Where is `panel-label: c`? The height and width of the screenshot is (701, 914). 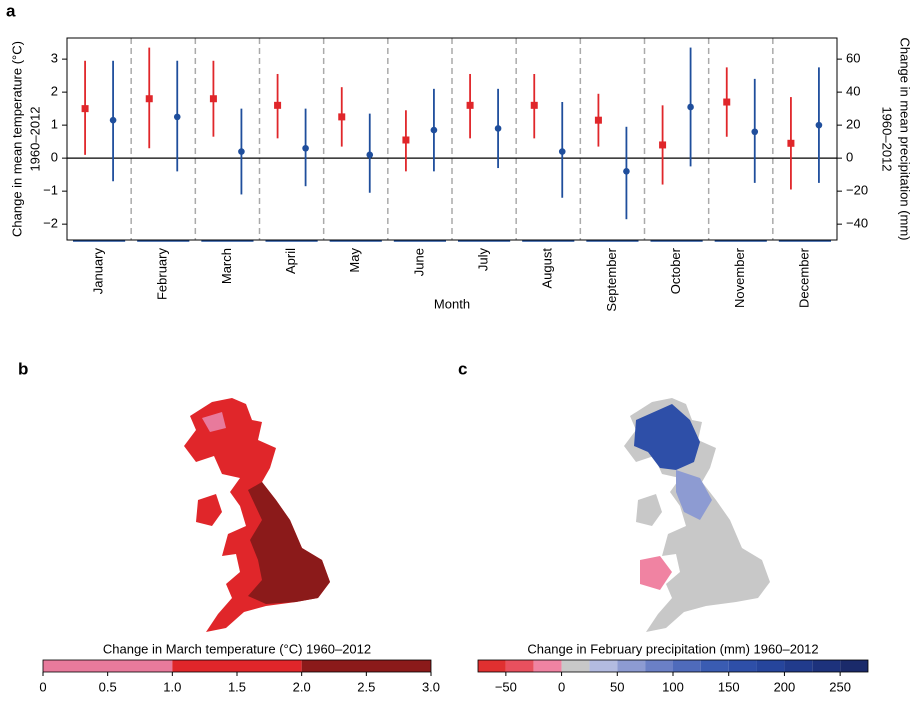
panel-label: c is located at coordinates (462, 368).